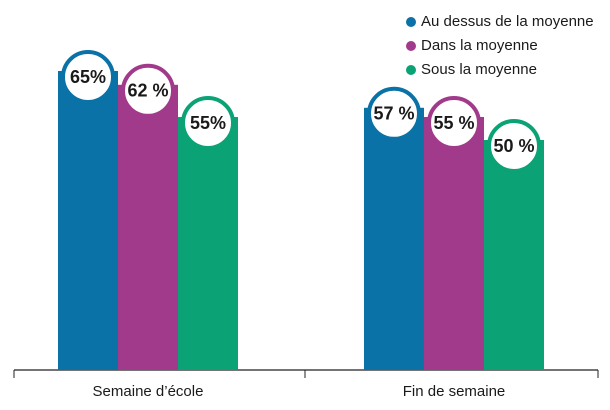 The image size is (610, 410). I want to click on value-label: 55%, so click(208, 123).